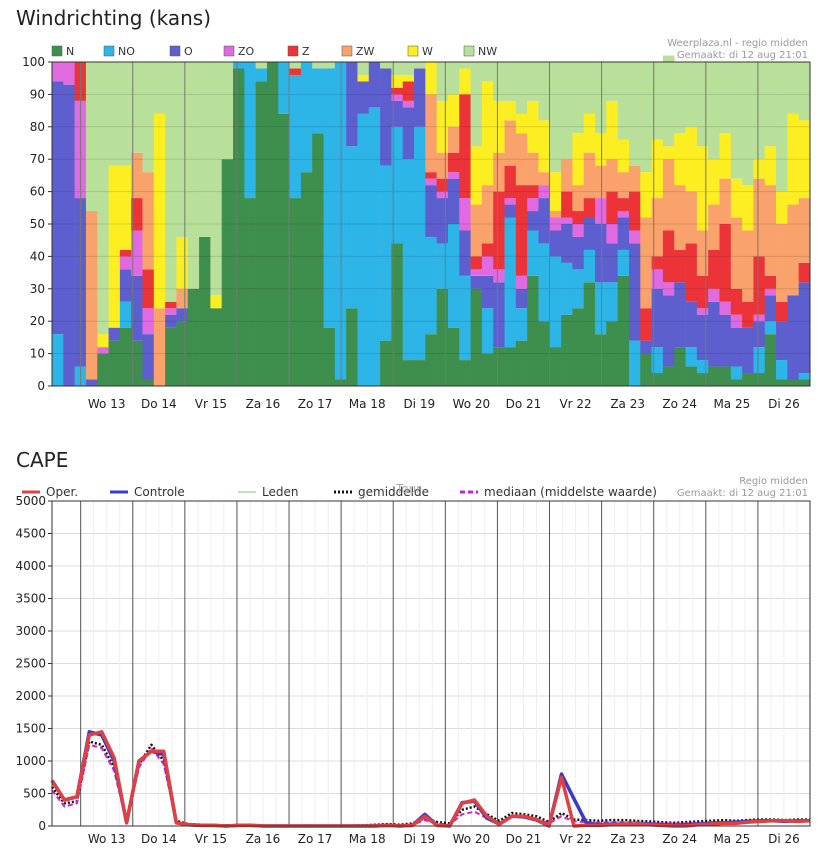 The width and height of the screenshot is (819, 853). I want to click on legend-label-n: N, so click(70, 51).